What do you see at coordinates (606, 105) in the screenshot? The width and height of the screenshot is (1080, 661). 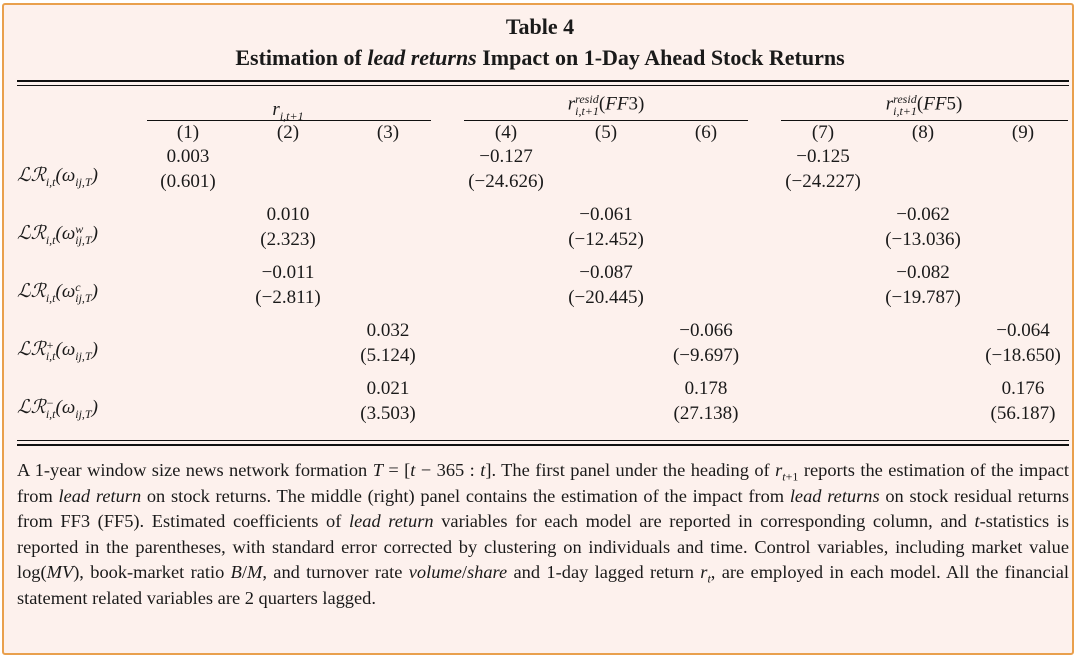 I see `panel-header-ff3: r resid i,t+1 (FF3)` at bounding box center [606, 105].